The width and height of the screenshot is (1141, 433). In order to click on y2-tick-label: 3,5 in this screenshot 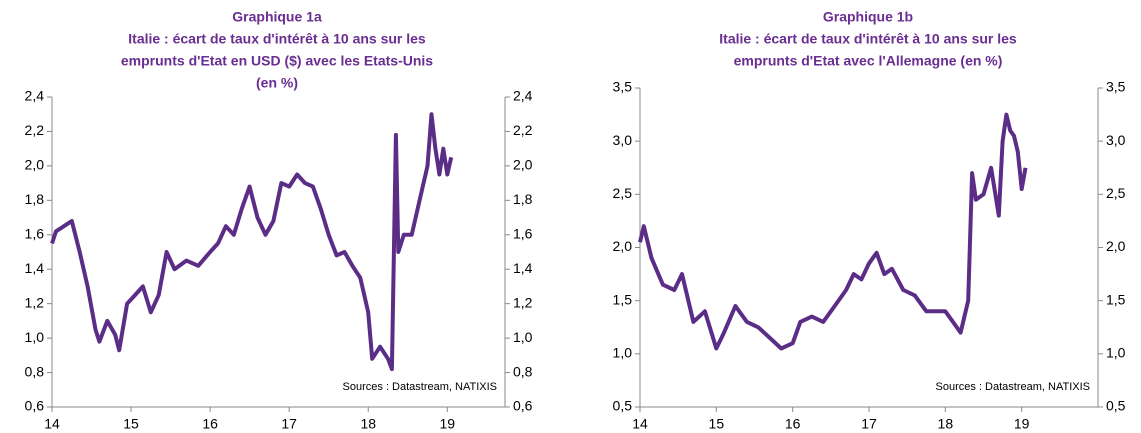, I will do `click(1116, 87)`.